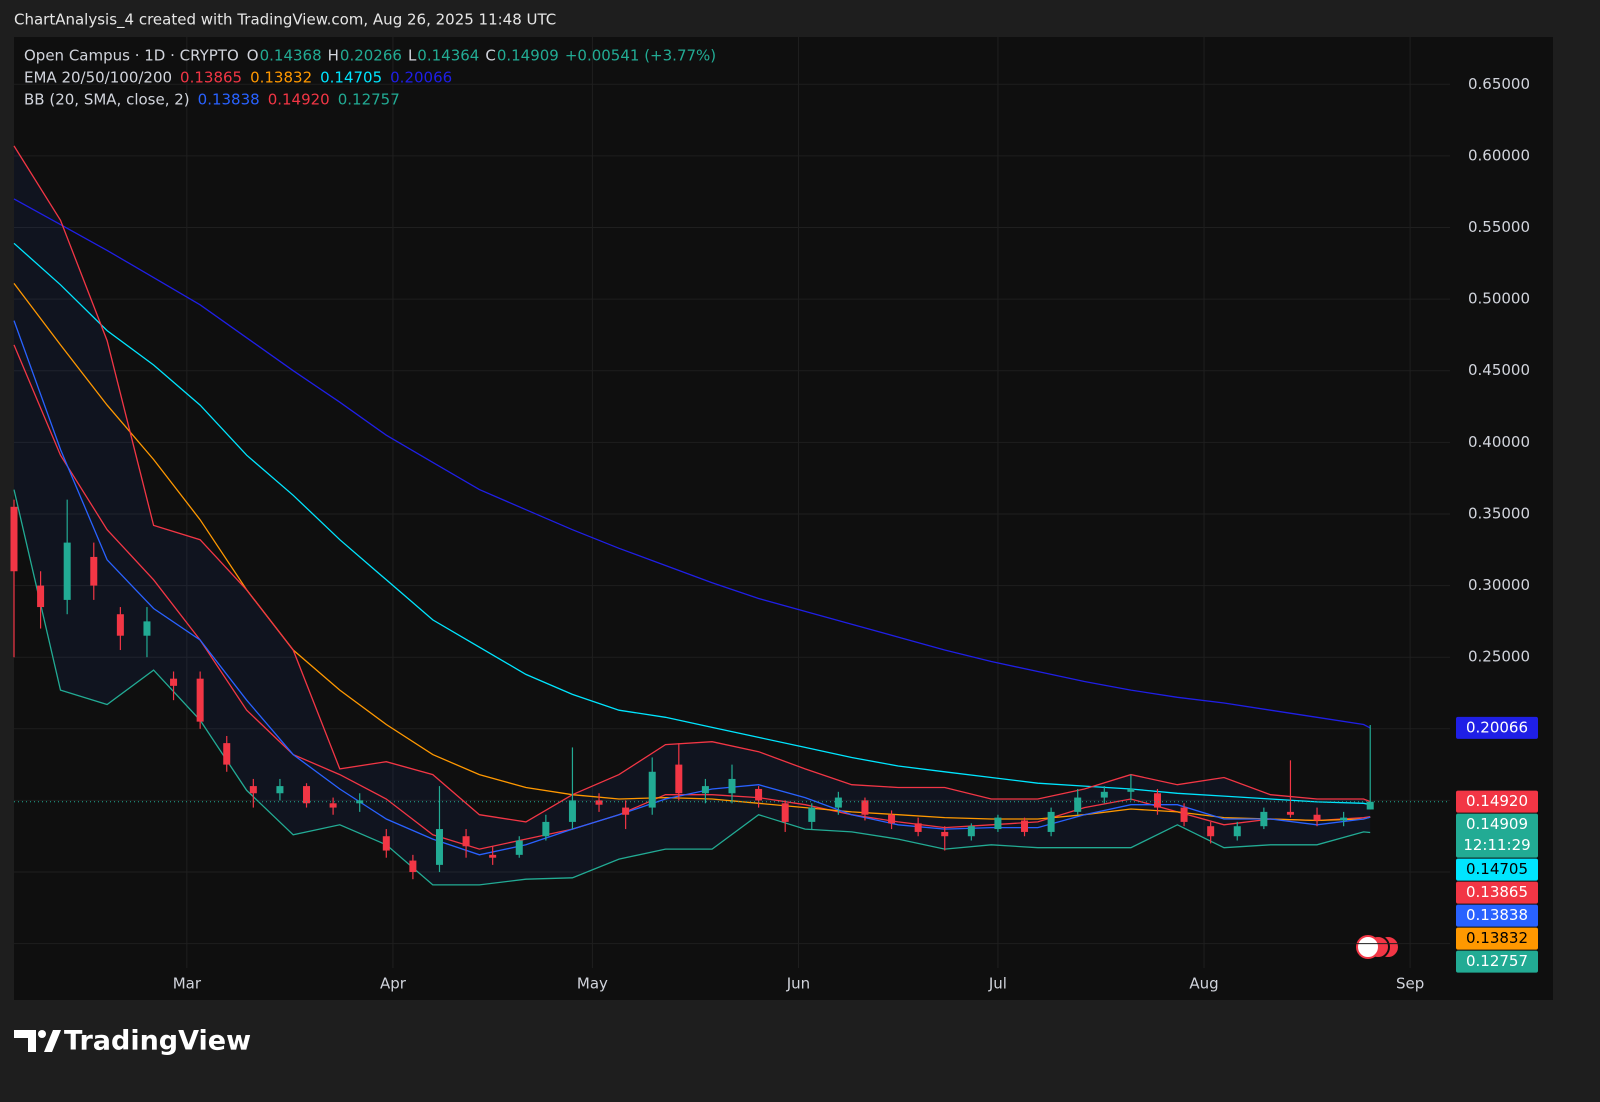 This screenshot has height=1102, width=1600. What do you see at coordinates (490, 56) in the screenshot?
I see `ohlc-letter: C` at bounding box center [490, 56].